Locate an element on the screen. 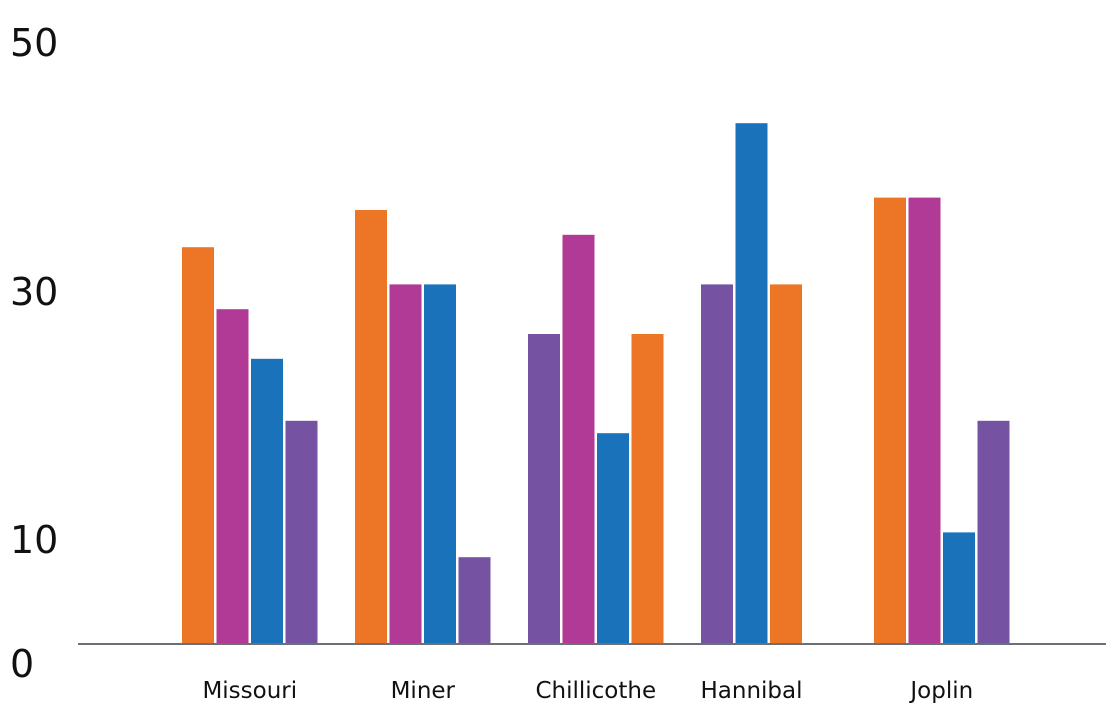 The height and width of the screenshot is (706, 1106). y-axis-ticks: 0 10 30 50 is located at coordinates (34, 353).